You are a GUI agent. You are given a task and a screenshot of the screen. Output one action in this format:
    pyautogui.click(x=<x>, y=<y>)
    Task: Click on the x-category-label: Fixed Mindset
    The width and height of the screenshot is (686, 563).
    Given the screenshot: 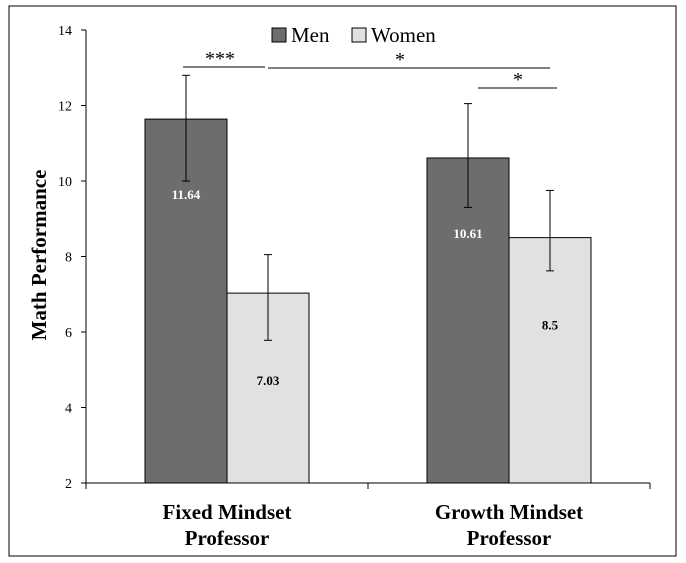 What is the action you would take?
    pyautogui.click(x=227, y=512)
    